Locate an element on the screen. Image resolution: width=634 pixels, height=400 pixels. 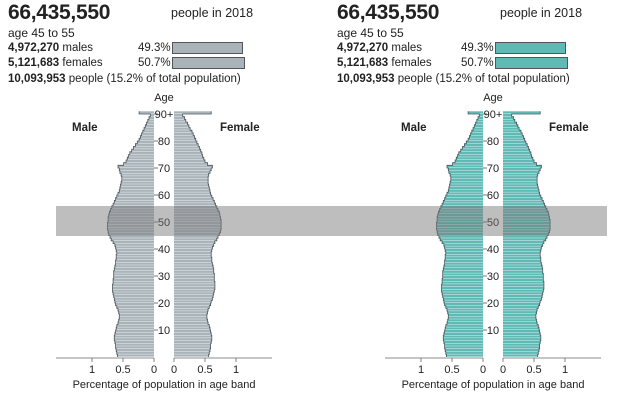
x-axis-title: Percentage of population in age band is located at coordinates (493, 385).